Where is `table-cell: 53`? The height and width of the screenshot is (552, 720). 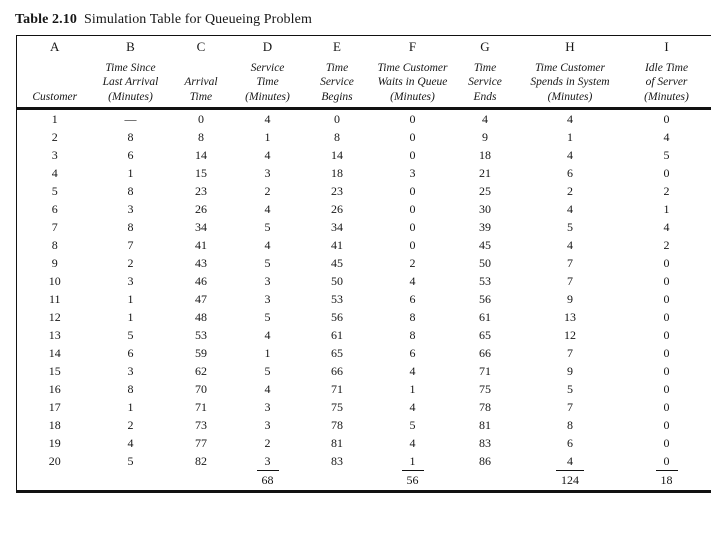
table-cell: 53 is located at coordinates (201, 335).